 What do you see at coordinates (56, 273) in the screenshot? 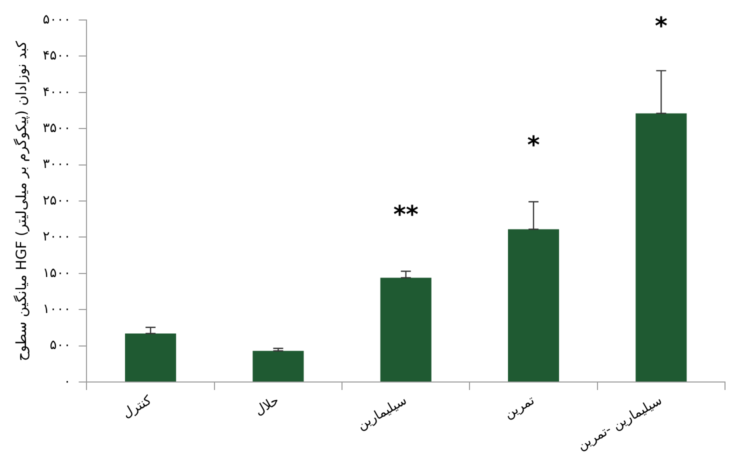
I see `y-tick-label: ۱۵۰۰` at bounding box center [56, 273].